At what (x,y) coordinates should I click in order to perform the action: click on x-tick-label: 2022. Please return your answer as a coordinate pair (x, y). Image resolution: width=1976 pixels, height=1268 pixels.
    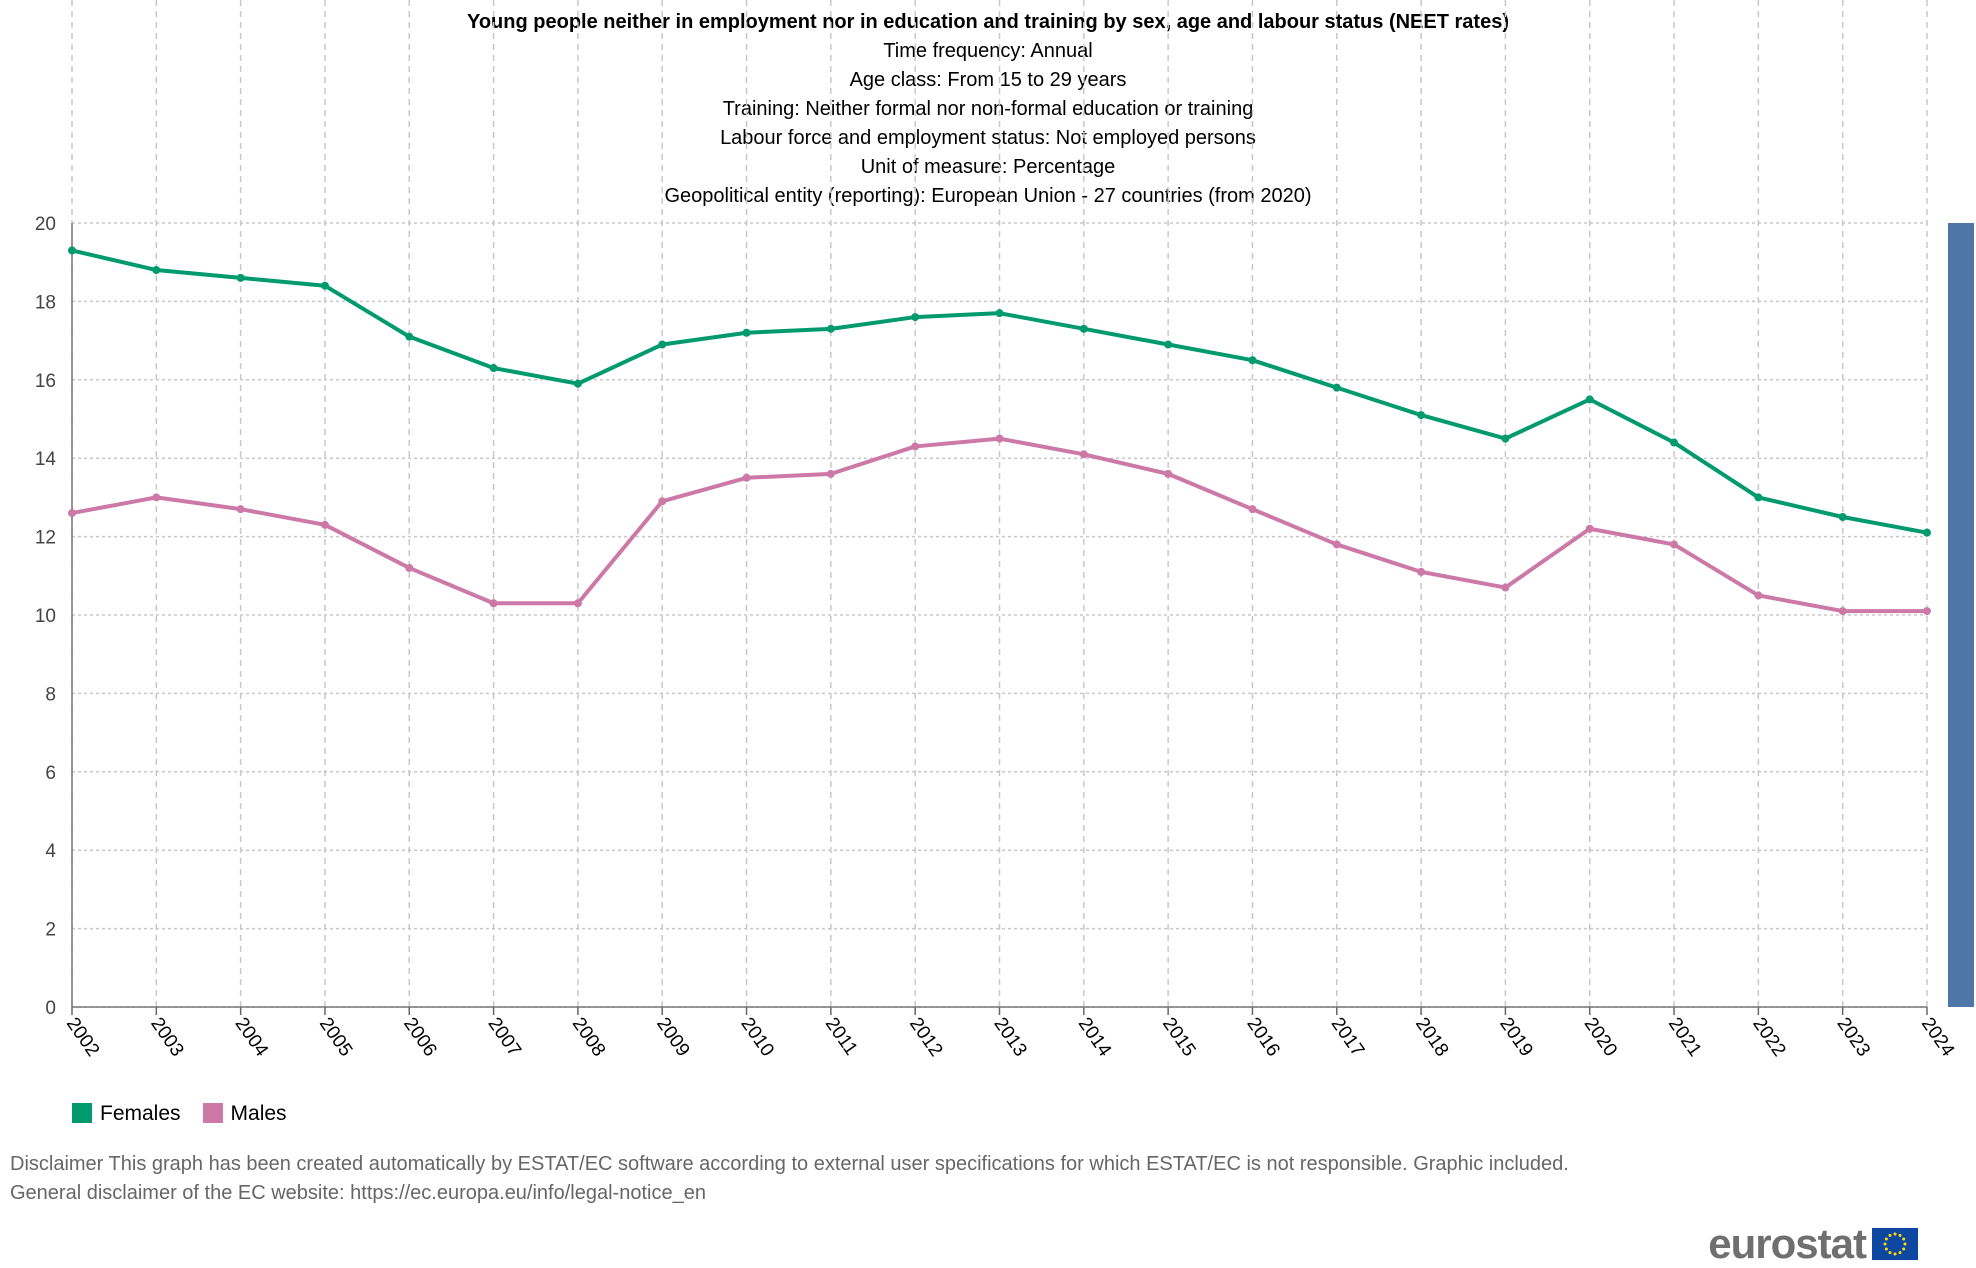
    Looking at the image, I should click on (1768, 1037).